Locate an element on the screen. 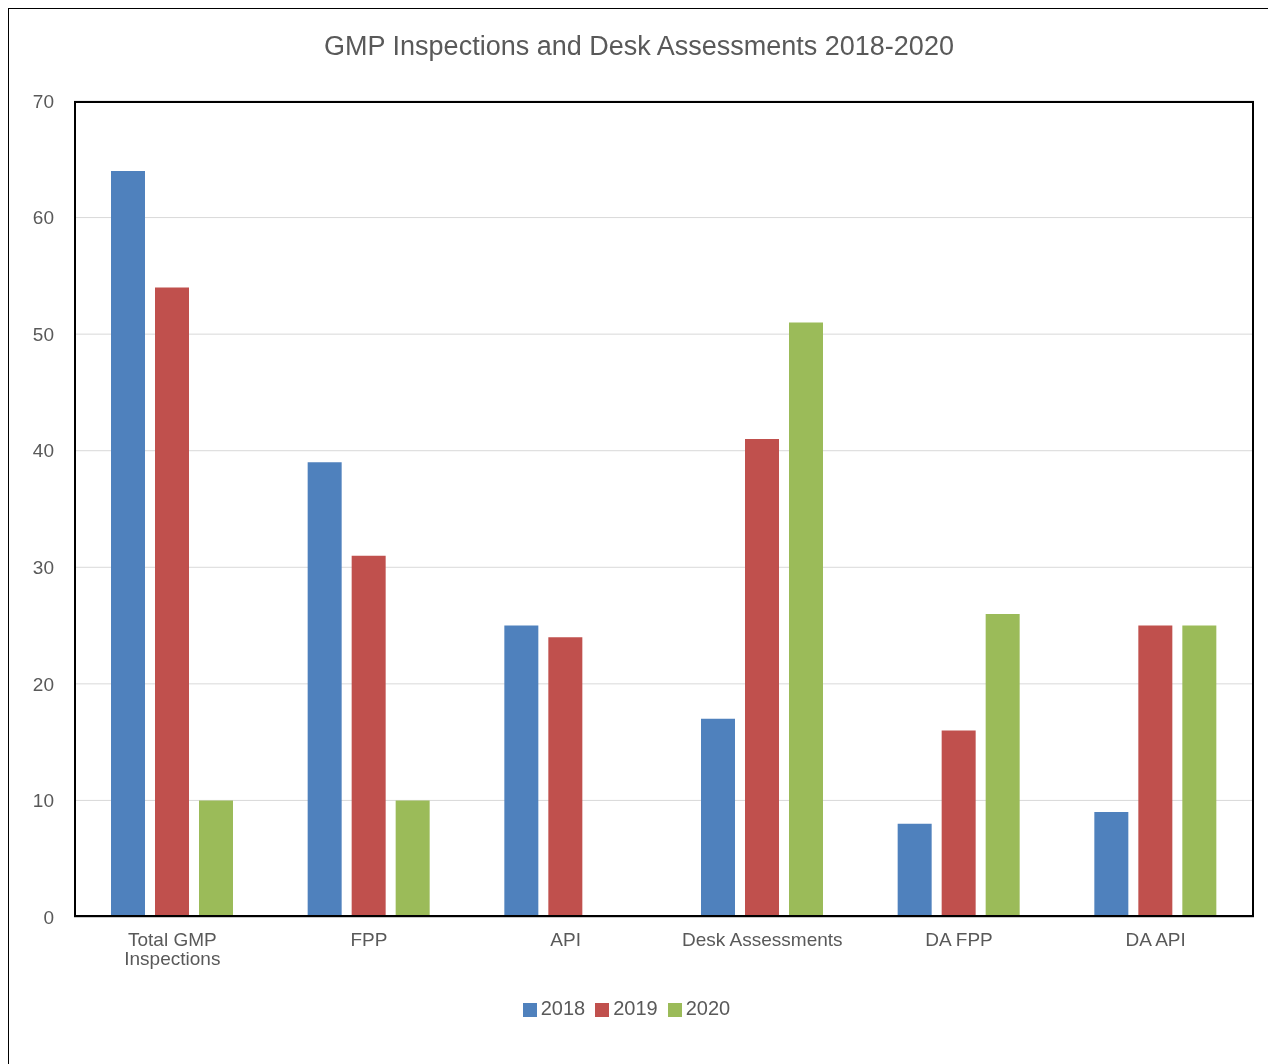  legend-label: 2020 is located at coordinates (708, 1008).